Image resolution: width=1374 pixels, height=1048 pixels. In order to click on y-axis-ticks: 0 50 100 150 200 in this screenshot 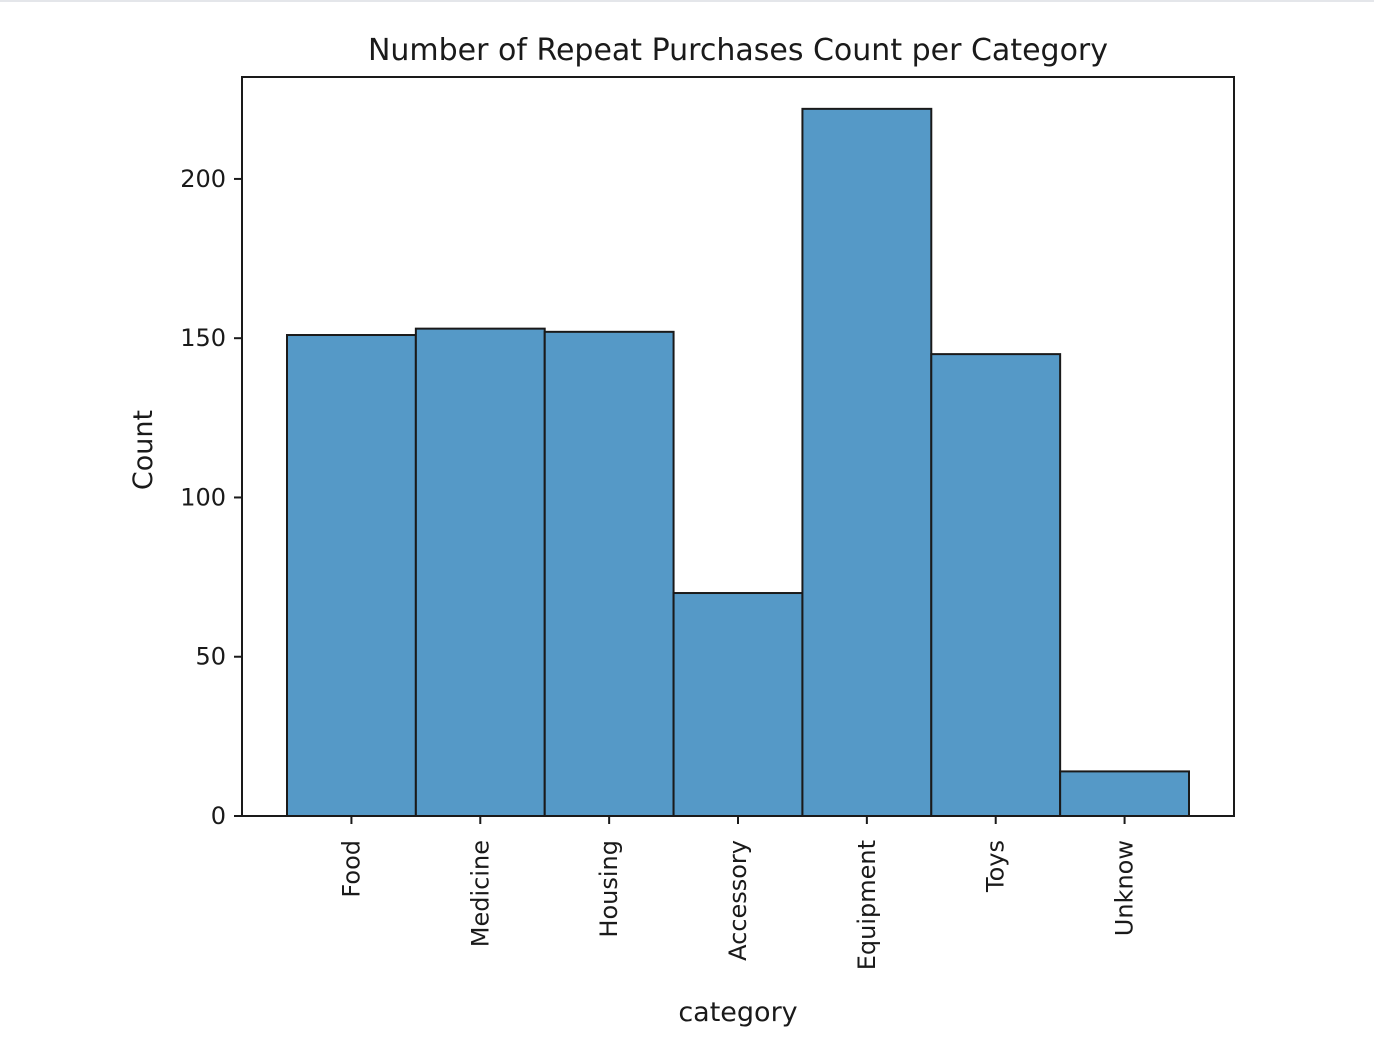, I will do `click(211, 497)`.